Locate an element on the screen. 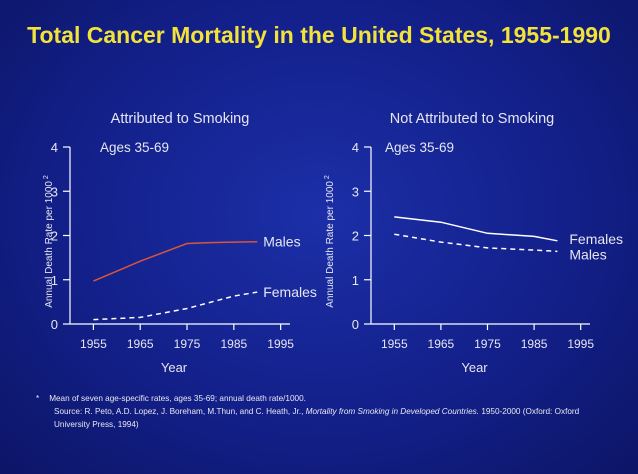  chart-title: Not Attributed to Smoking is located at coordinates (472, 119).